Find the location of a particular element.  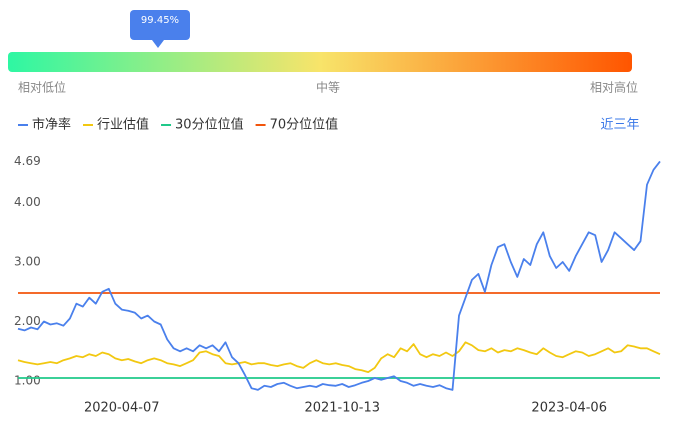

tooltip-pointer is located at coordinates (158, 44).